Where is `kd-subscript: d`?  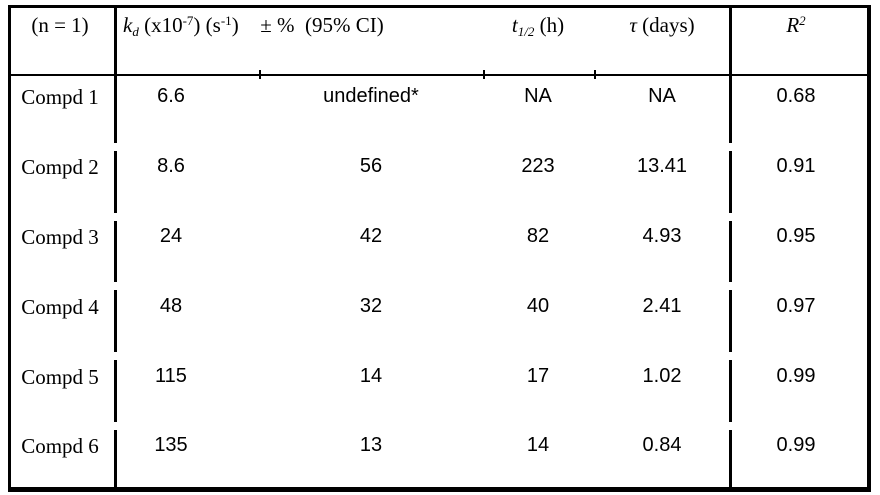 kd-subscript: d is located at coordinates (135, 31).